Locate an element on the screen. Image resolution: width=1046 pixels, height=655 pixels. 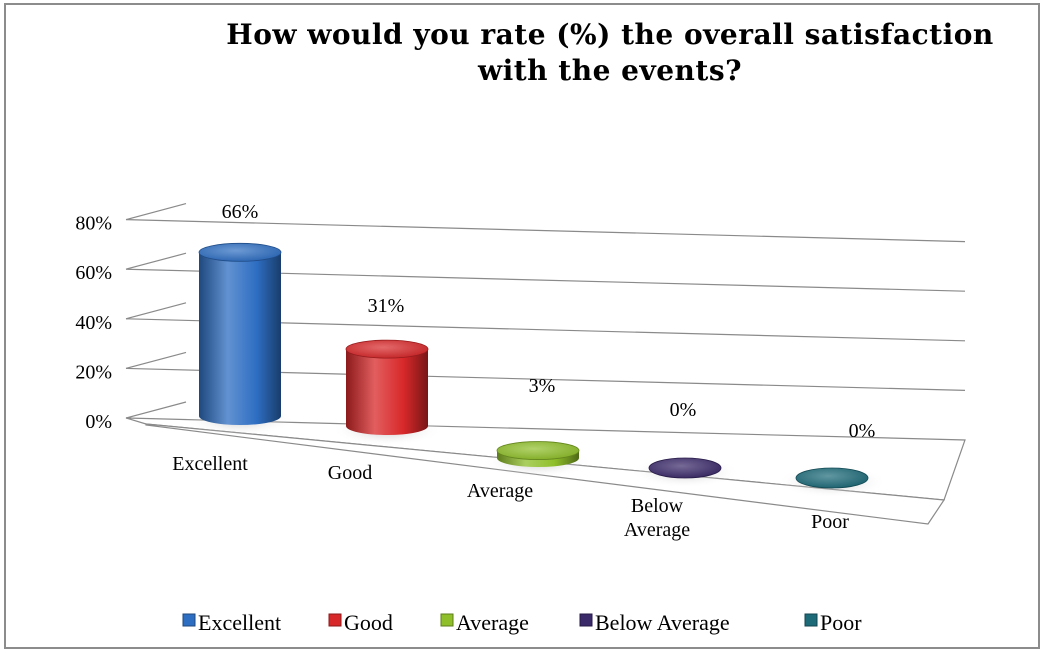
legend-item: Good is located at coordinates (360, 622).